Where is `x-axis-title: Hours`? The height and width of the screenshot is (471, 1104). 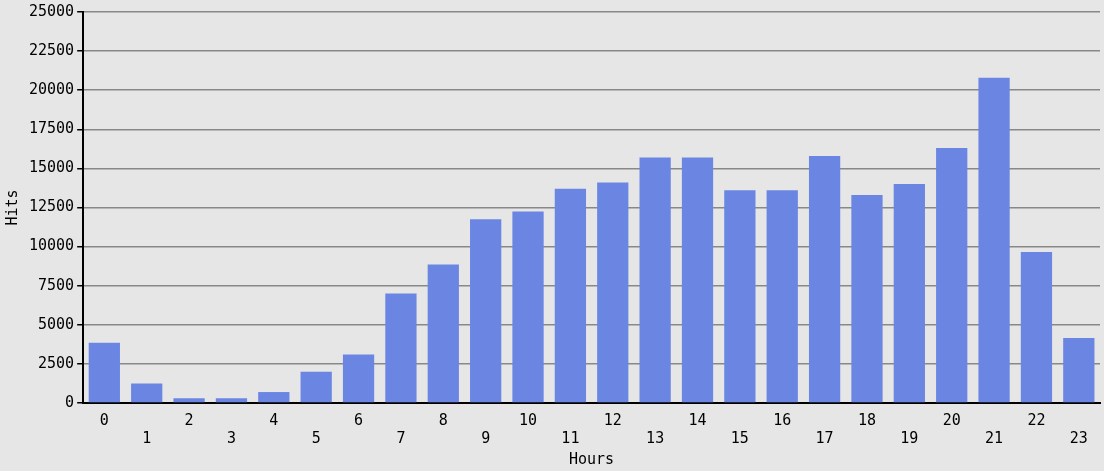
x-axis-title: Hours is located at coordinates (592, 458).